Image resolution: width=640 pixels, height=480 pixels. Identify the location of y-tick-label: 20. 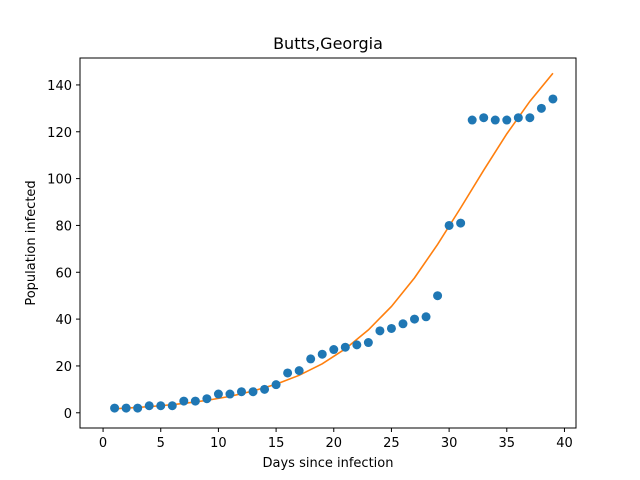
(63, 367).